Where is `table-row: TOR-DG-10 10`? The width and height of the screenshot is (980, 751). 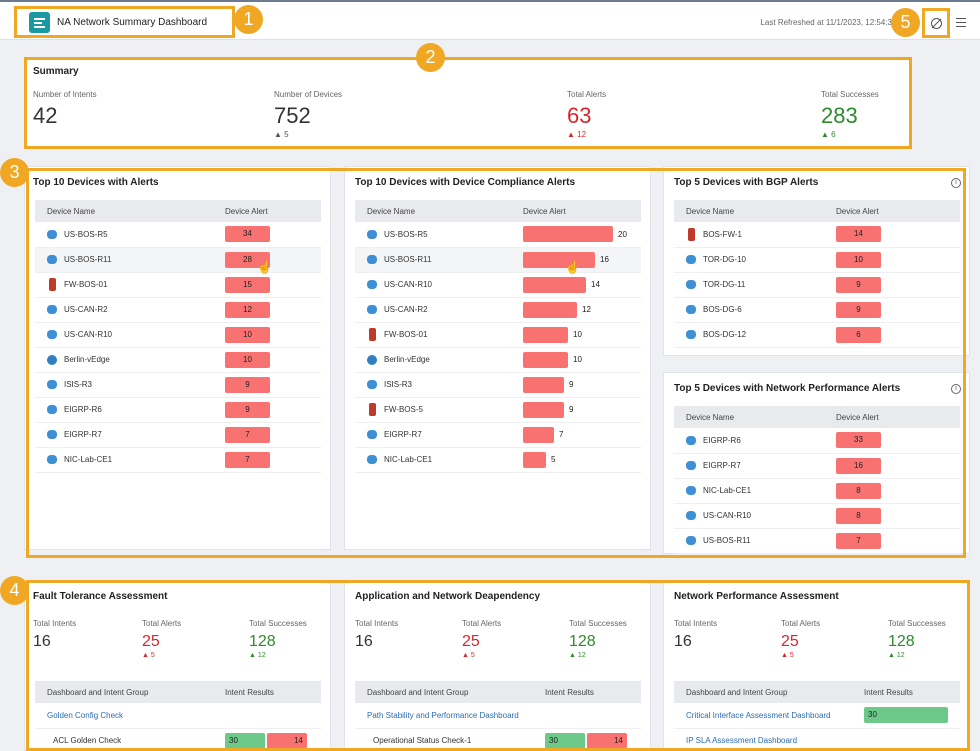 table-row: TOR-DG-10 10 is located at coordinates (817, 260).